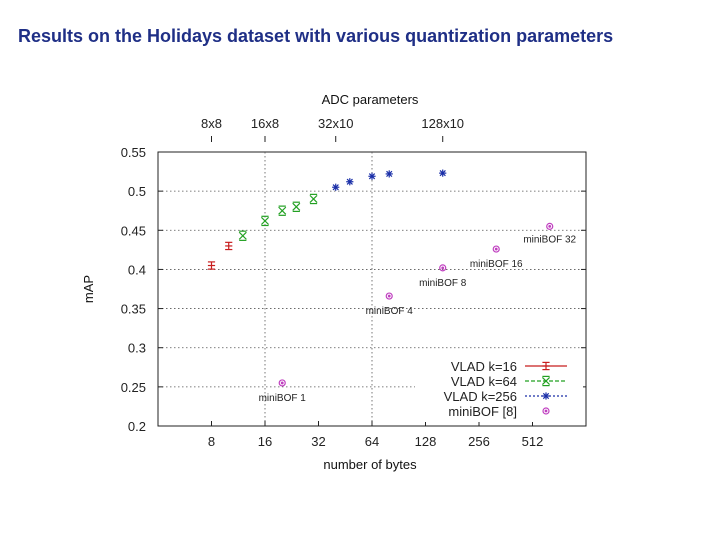  Describe the element at coordinates (484, 381) in the screenshot. I see `legend-label: VLAD k=64` at that location.